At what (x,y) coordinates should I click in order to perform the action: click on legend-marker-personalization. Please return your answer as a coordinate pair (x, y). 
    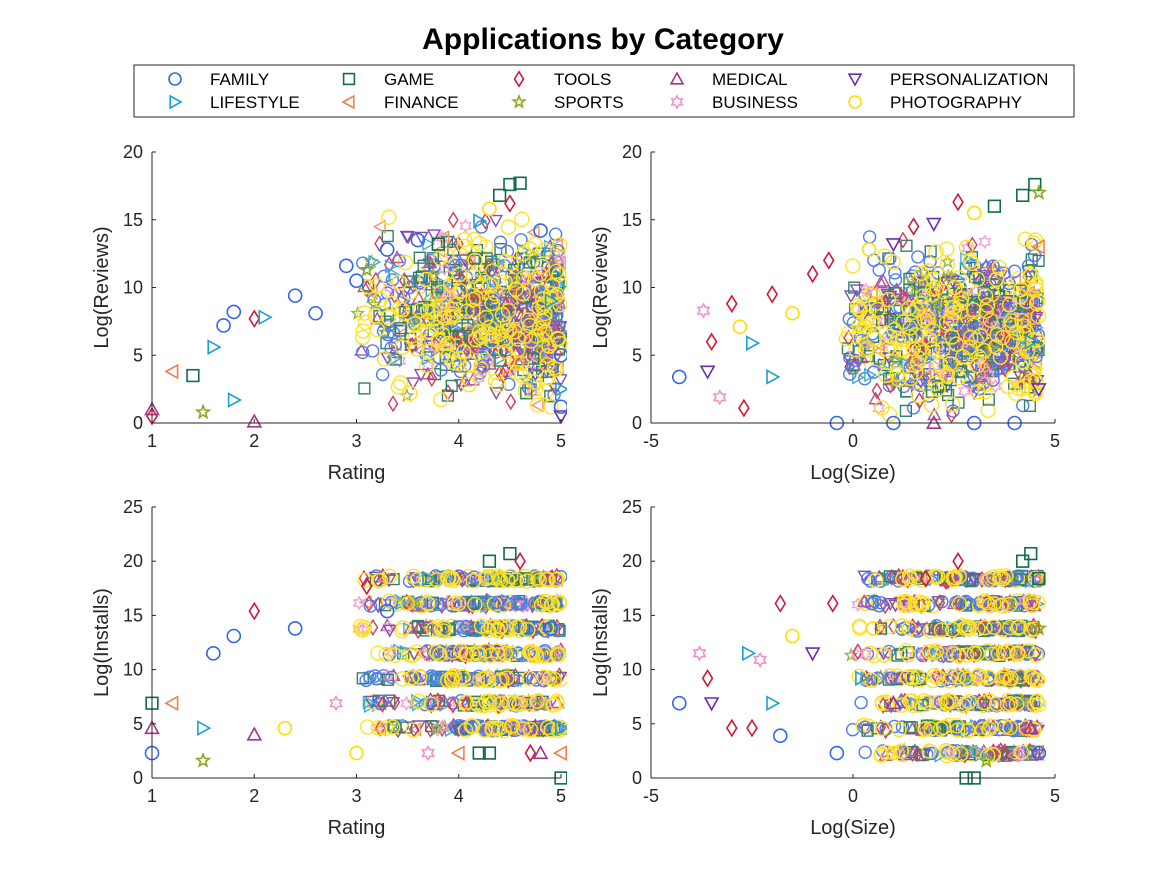
    Looking at the image, I should click on (855, 80).